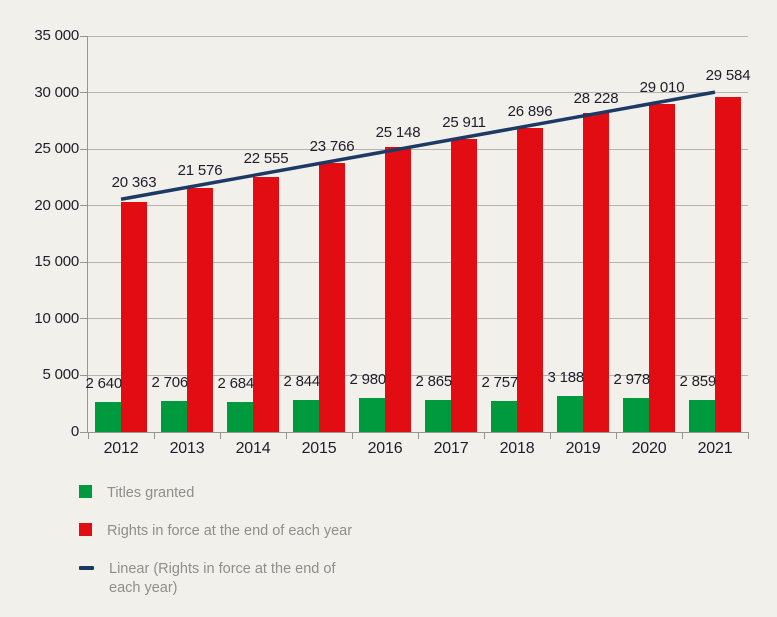 The height and width of the screenshot is (617, 777). I want to click on value-label-rights-in-force-2021: 29 584, so click(728, 75).